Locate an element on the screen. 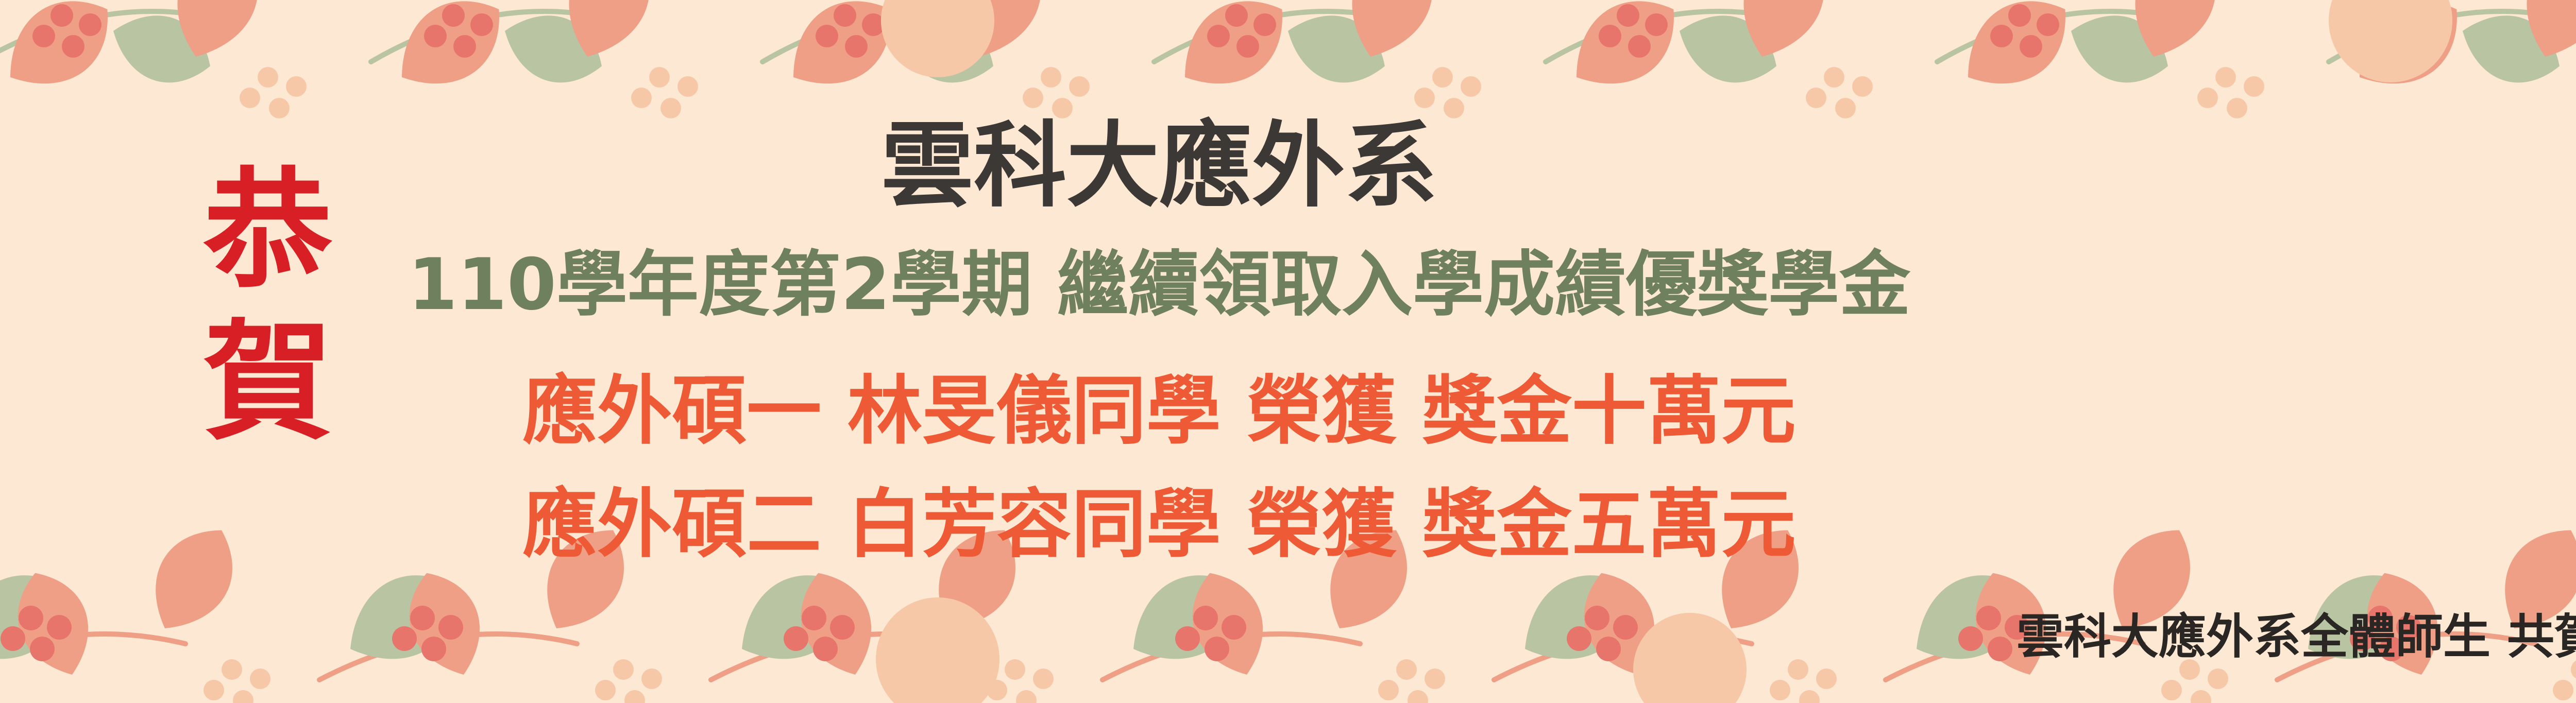 Image resolution: width=2576 pixels, height=703 pixels. footer-signature: 雲科大應外系全體師生 共賀 is located at coordinates (2296, 636).